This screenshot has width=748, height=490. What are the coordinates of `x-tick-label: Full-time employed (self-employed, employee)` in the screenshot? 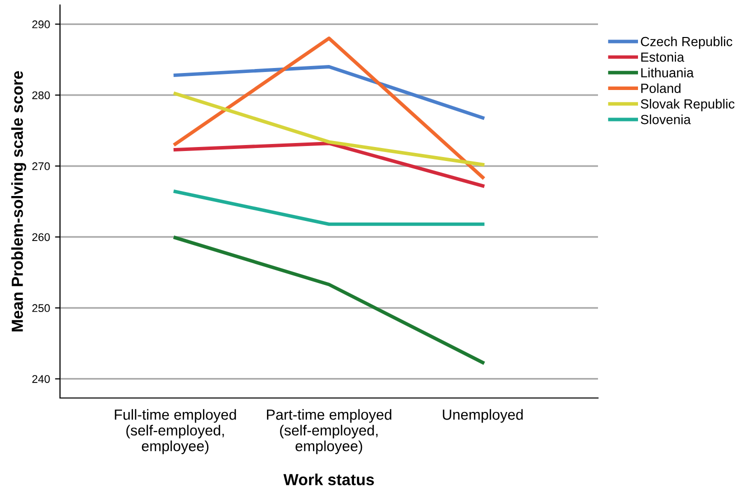 It's located at (175, 431).